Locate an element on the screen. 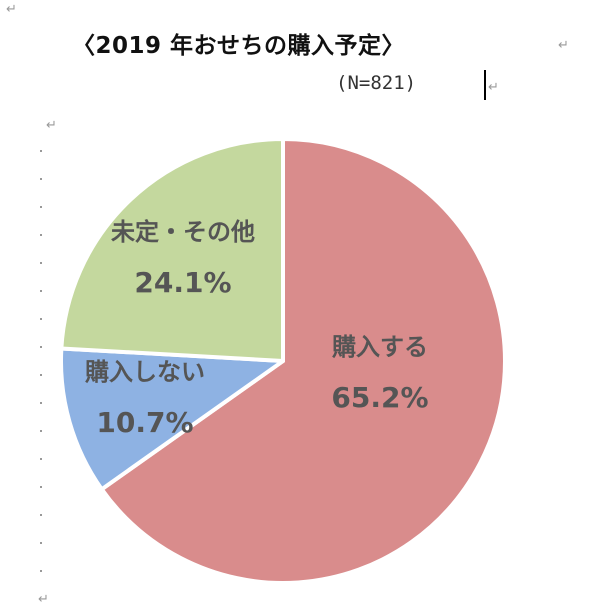 The width and height of the screenshot is (600, 615). slice-value-3: 24.1% is located at coordinates (182, 282).